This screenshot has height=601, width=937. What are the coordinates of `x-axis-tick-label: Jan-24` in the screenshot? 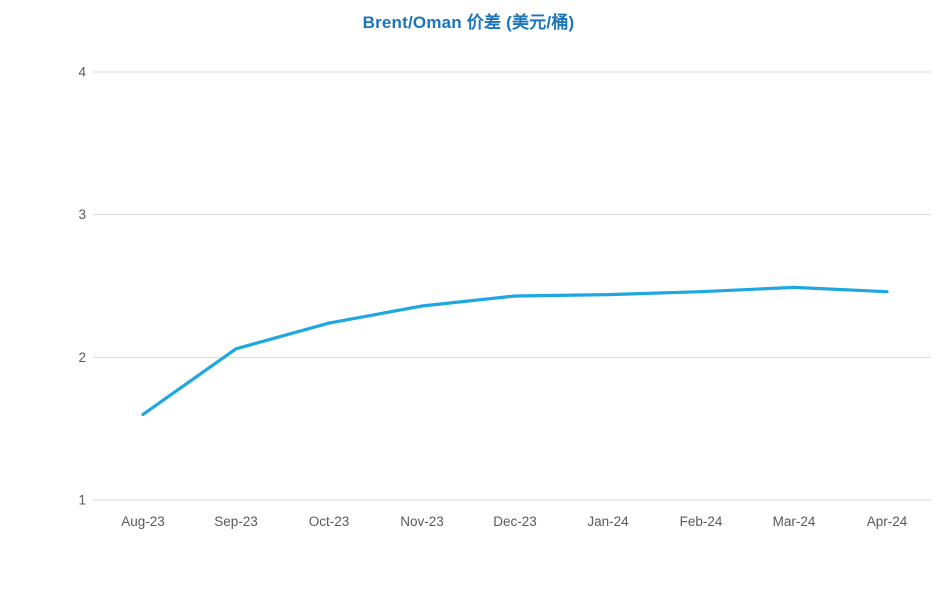 It's located at (608, 521).